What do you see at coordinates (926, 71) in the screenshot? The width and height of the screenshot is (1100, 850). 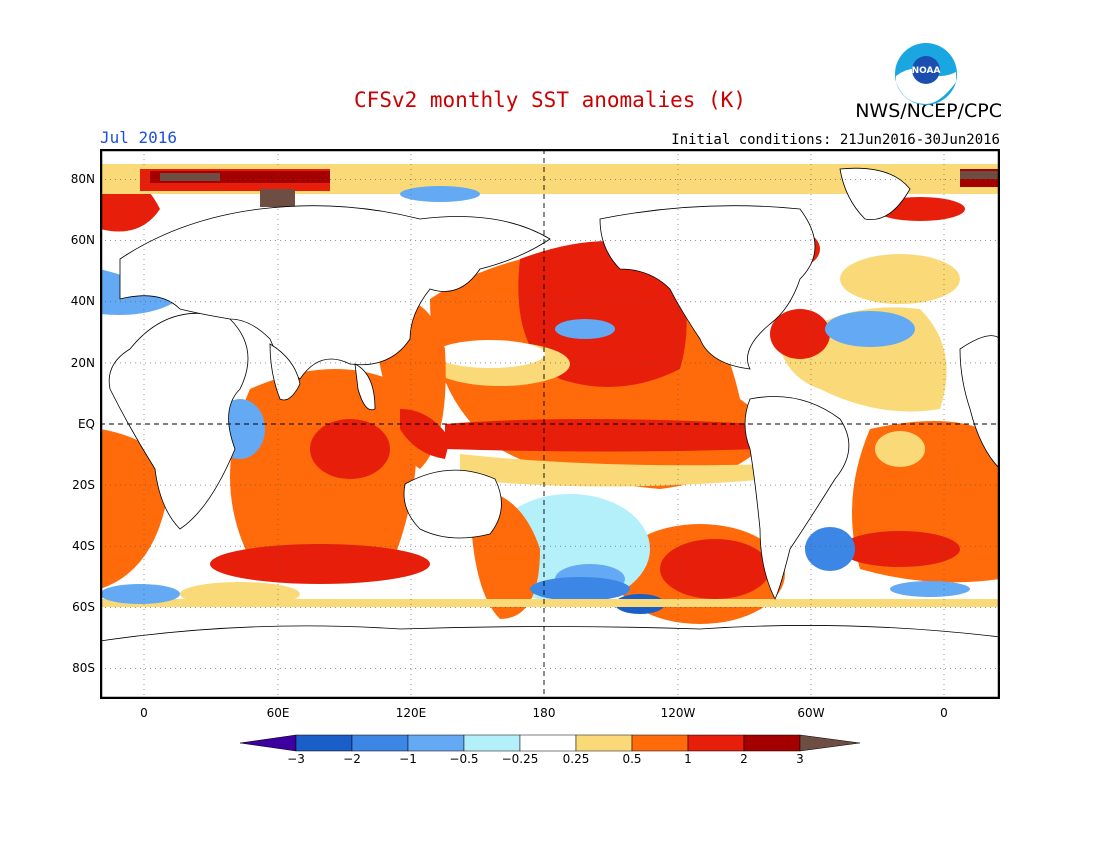 I see `logo-text: NOAA` at bounding box center [926, 71].